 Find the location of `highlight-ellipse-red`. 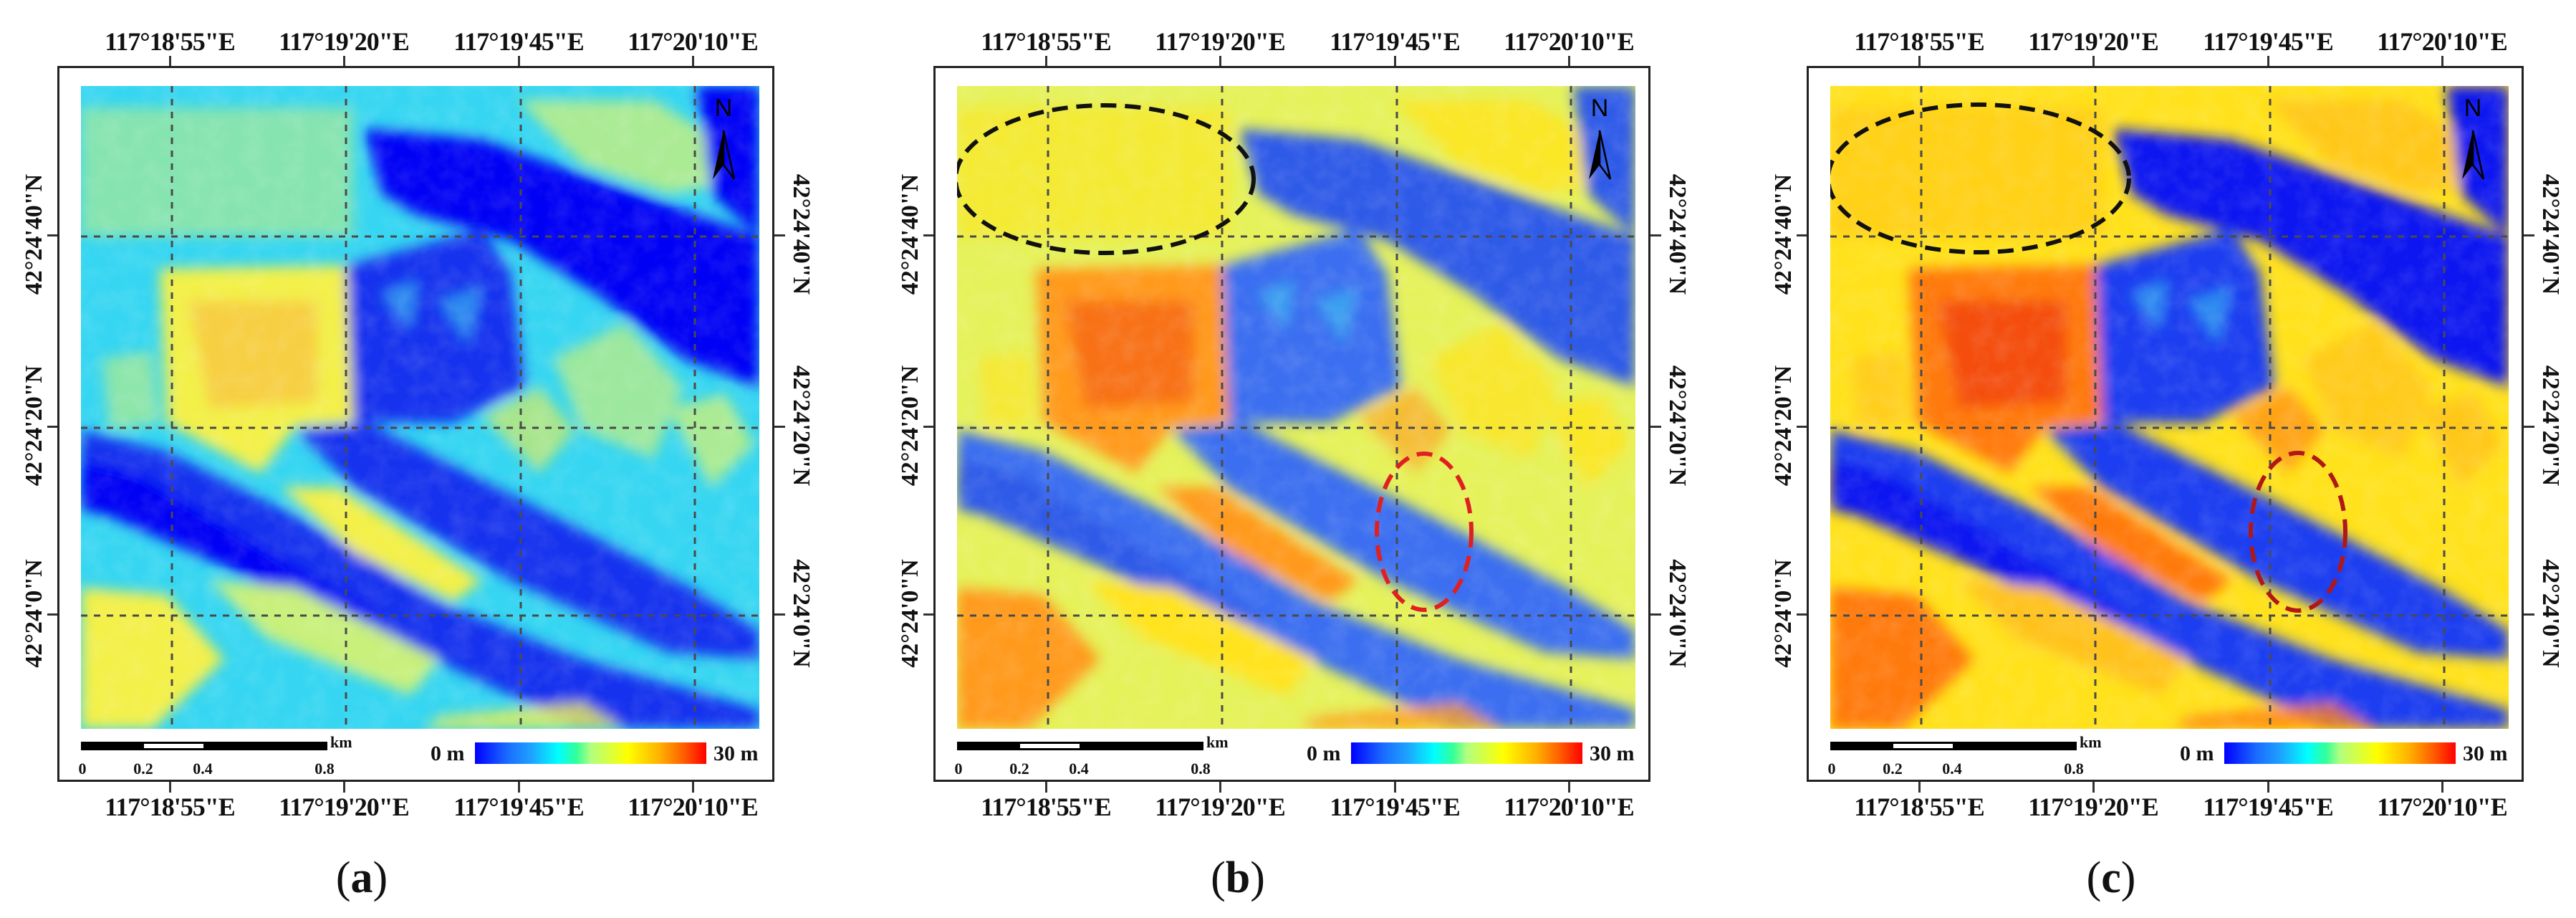

highlight-ellipse-red is located at coordinates (1425, 531).